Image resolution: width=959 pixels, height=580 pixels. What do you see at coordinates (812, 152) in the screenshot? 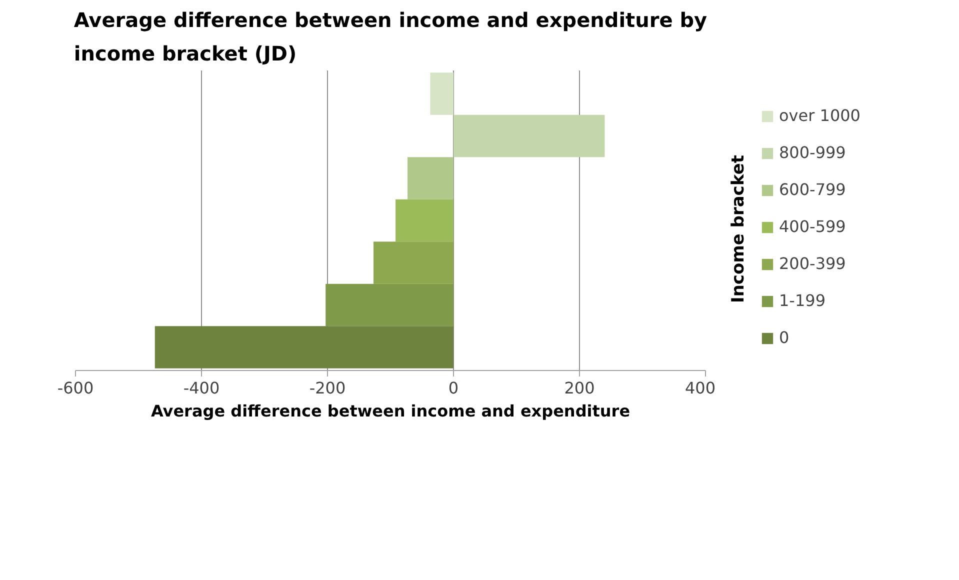
I see `legend-label: 800-999` at bounding box center [812, 152].